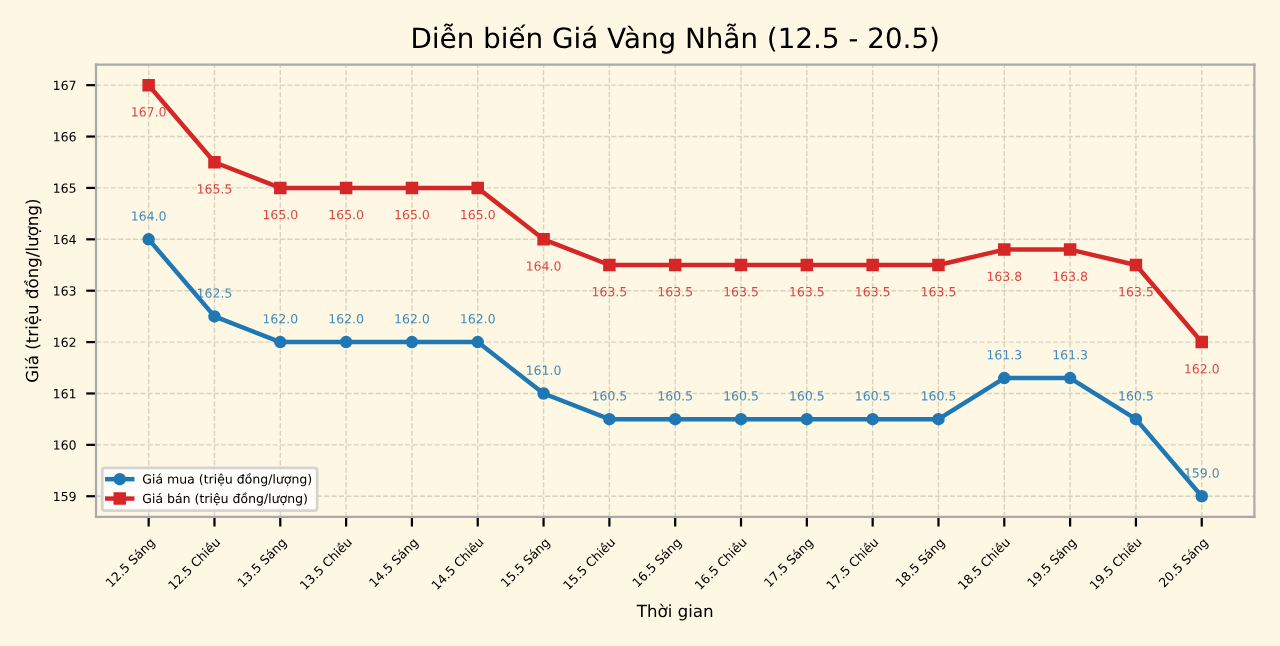  Describe the element at coordinates (33, 291) in the screenshot. I see `y-axis-title: Giá (triệu đồng/lượng)` at that location.